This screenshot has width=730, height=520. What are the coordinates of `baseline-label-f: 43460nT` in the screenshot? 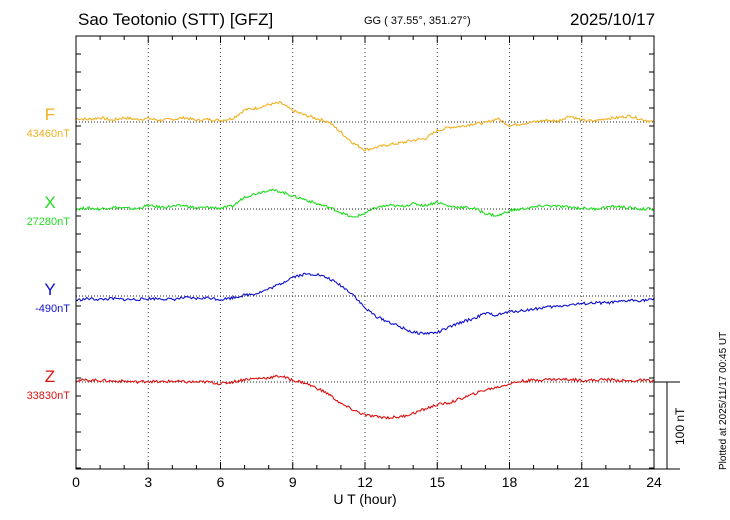 It's located at (48, 134).